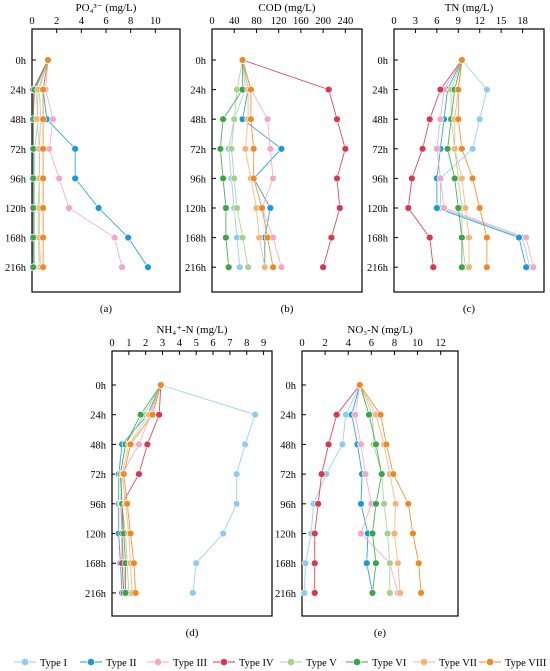 The image size is (550, 671). Describe the element at coordinates (196, 343) in the screenshot. I see `x-tick-label: 5` at that location.